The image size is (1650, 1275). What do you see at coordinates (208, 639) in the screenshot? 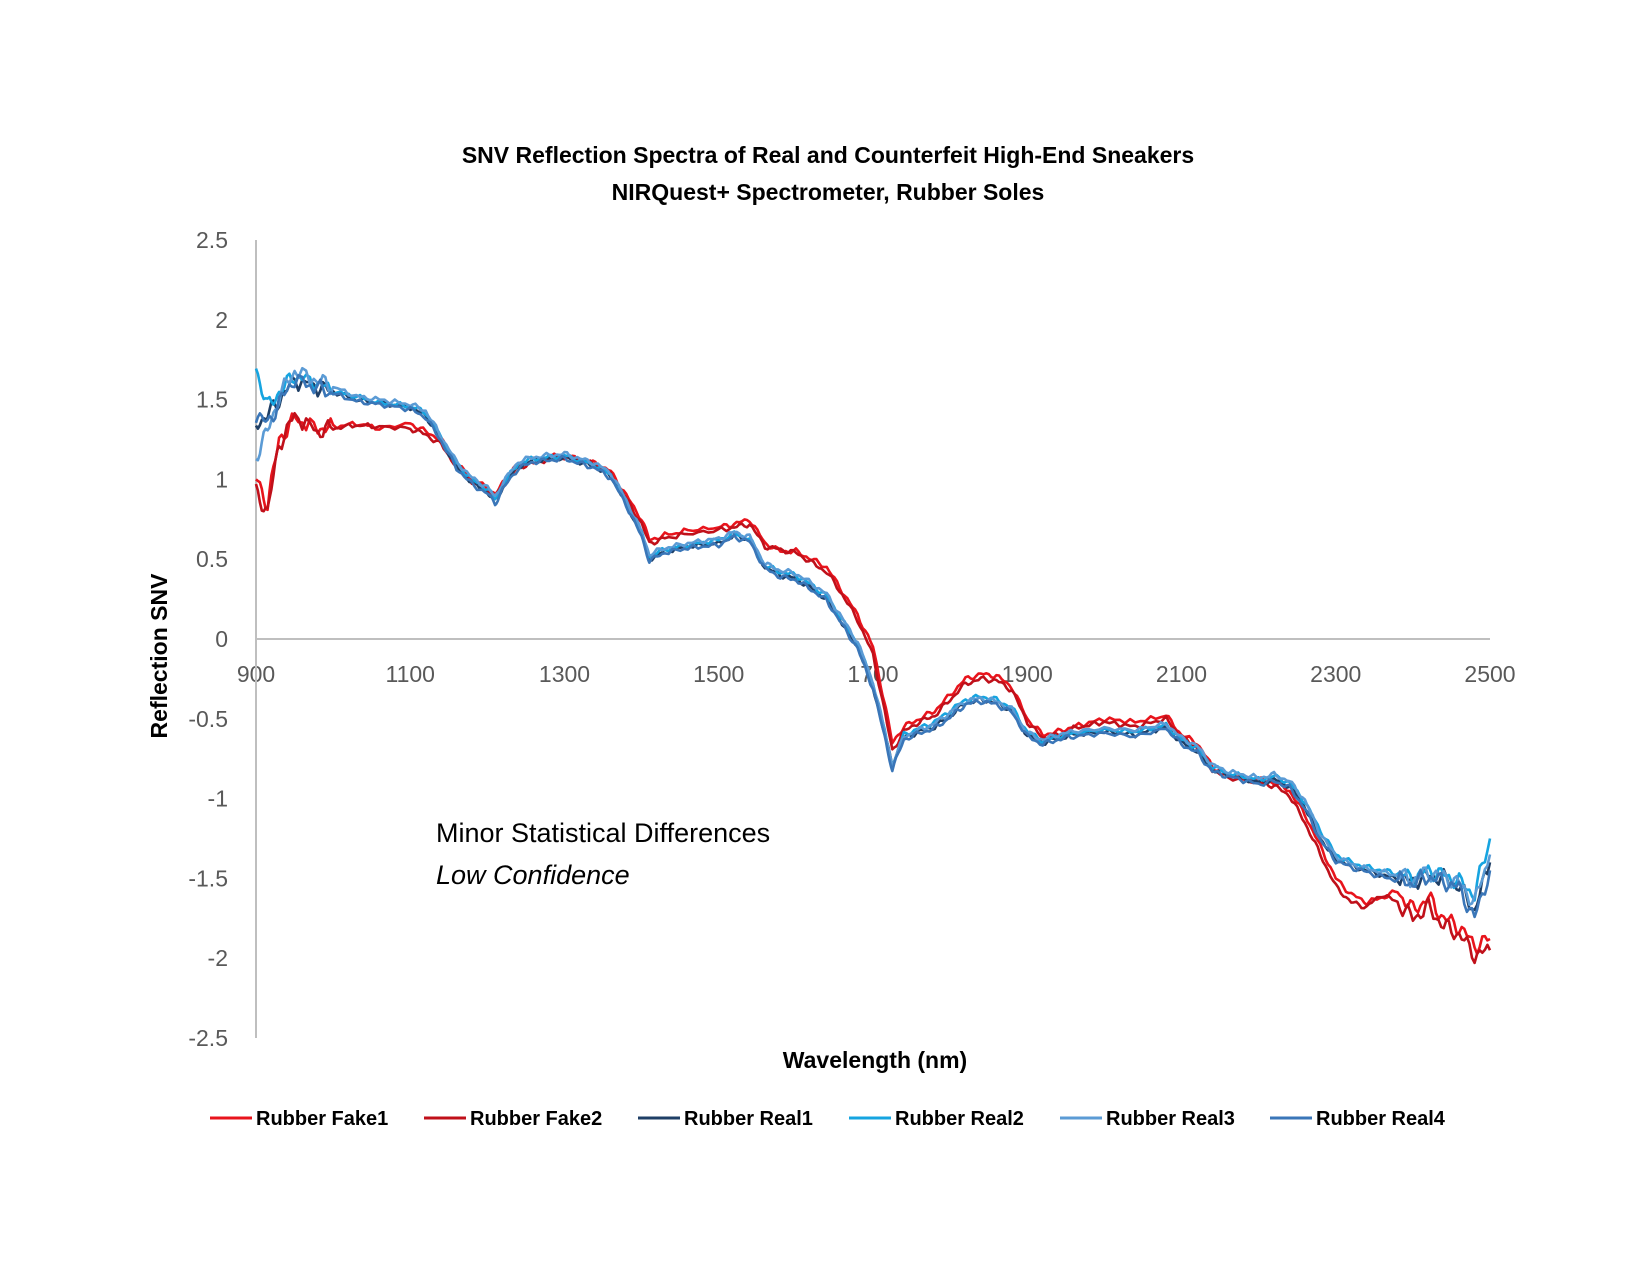
I see `y-tick-labels: 2.5 2 1.5 1 0.5 0 -0.5 -1 -1.5 -2 -2.5` at bounding box center [208, 639].